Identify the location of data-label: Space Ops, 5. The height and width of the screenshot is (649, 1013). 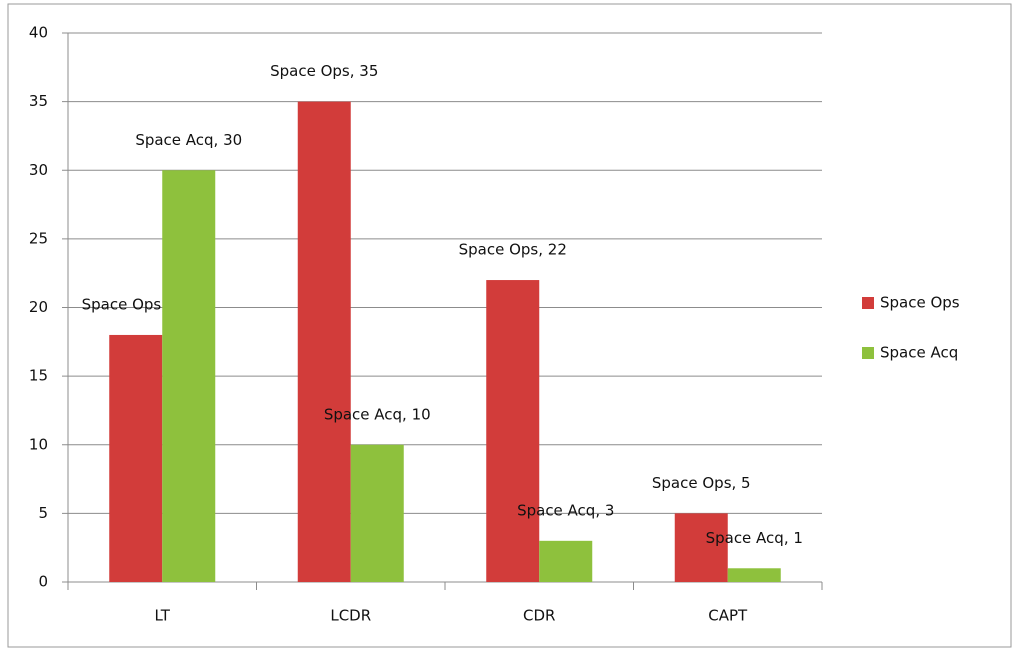
(701, 483).